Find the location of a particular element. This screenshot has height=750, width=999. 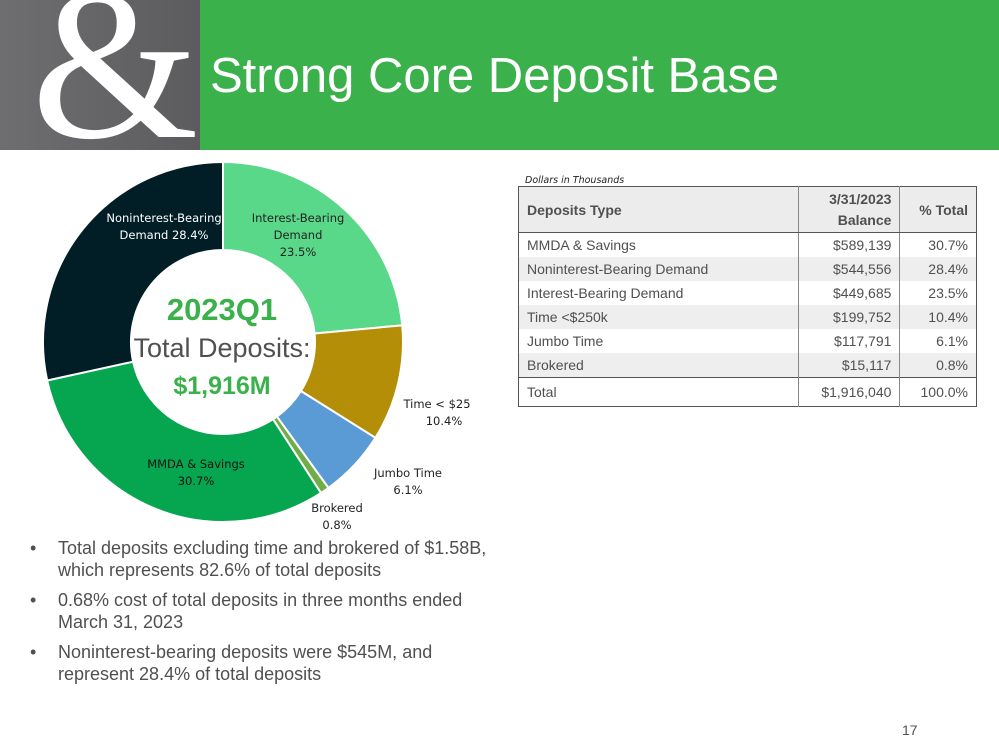

row-balance: $15,117 is located at coordinates (848, 365).